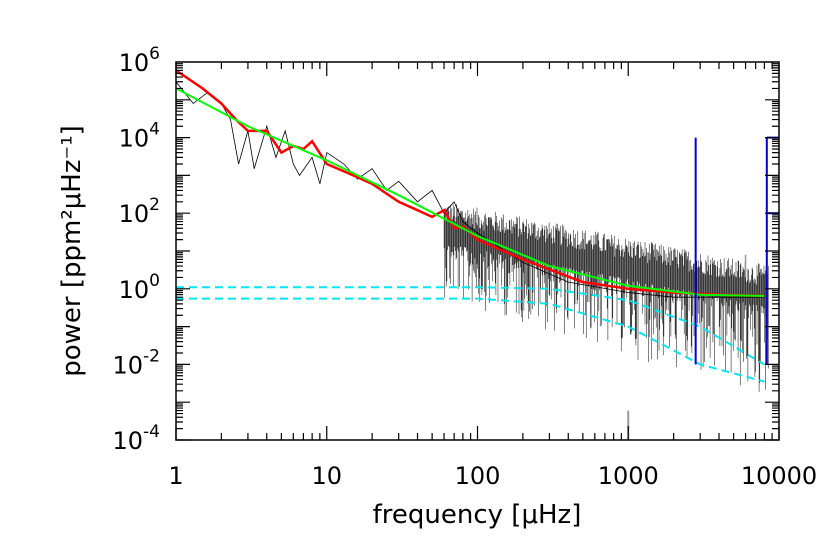 The image size is (830, 553). Describe the element at coordinates (137, 362) in the screenshot. I see `y-tick-label: 10⁻²` at that location.